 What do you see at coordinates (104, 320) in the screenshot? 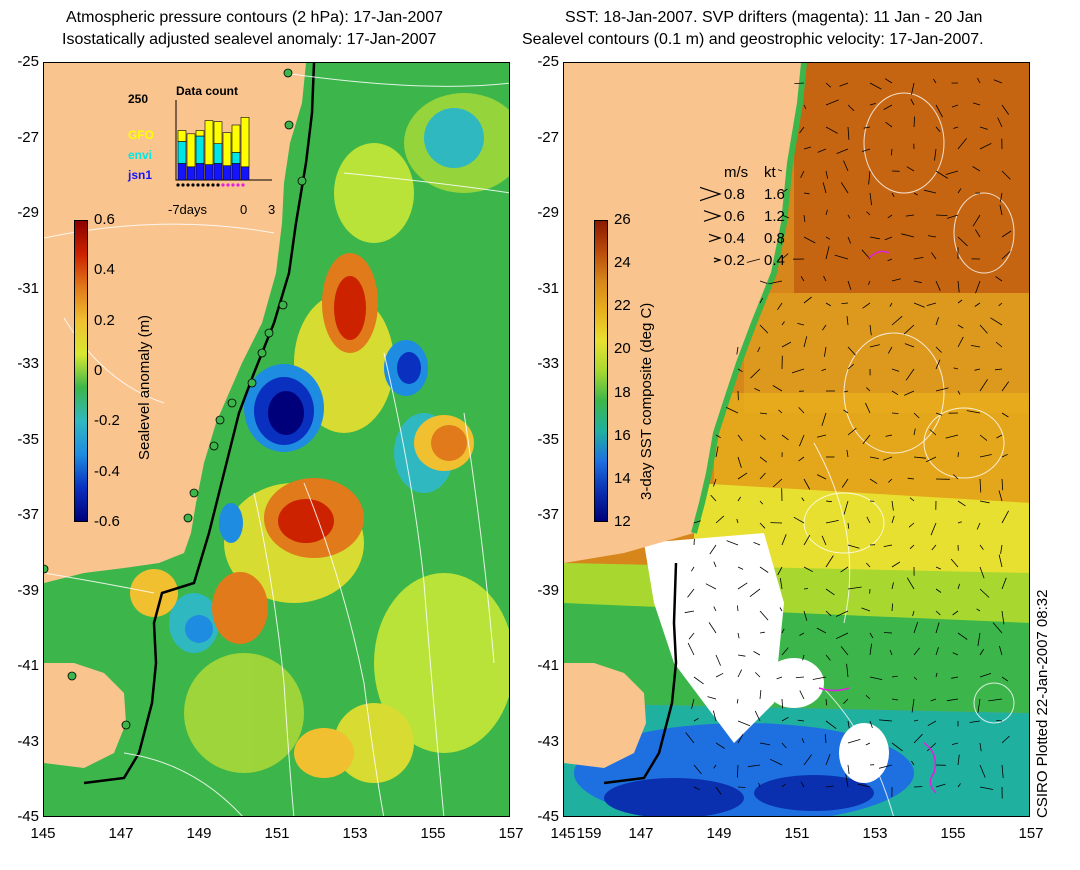
I see `sealevel-colorbar-tick: 0.2` at bounding box center [104, 320].